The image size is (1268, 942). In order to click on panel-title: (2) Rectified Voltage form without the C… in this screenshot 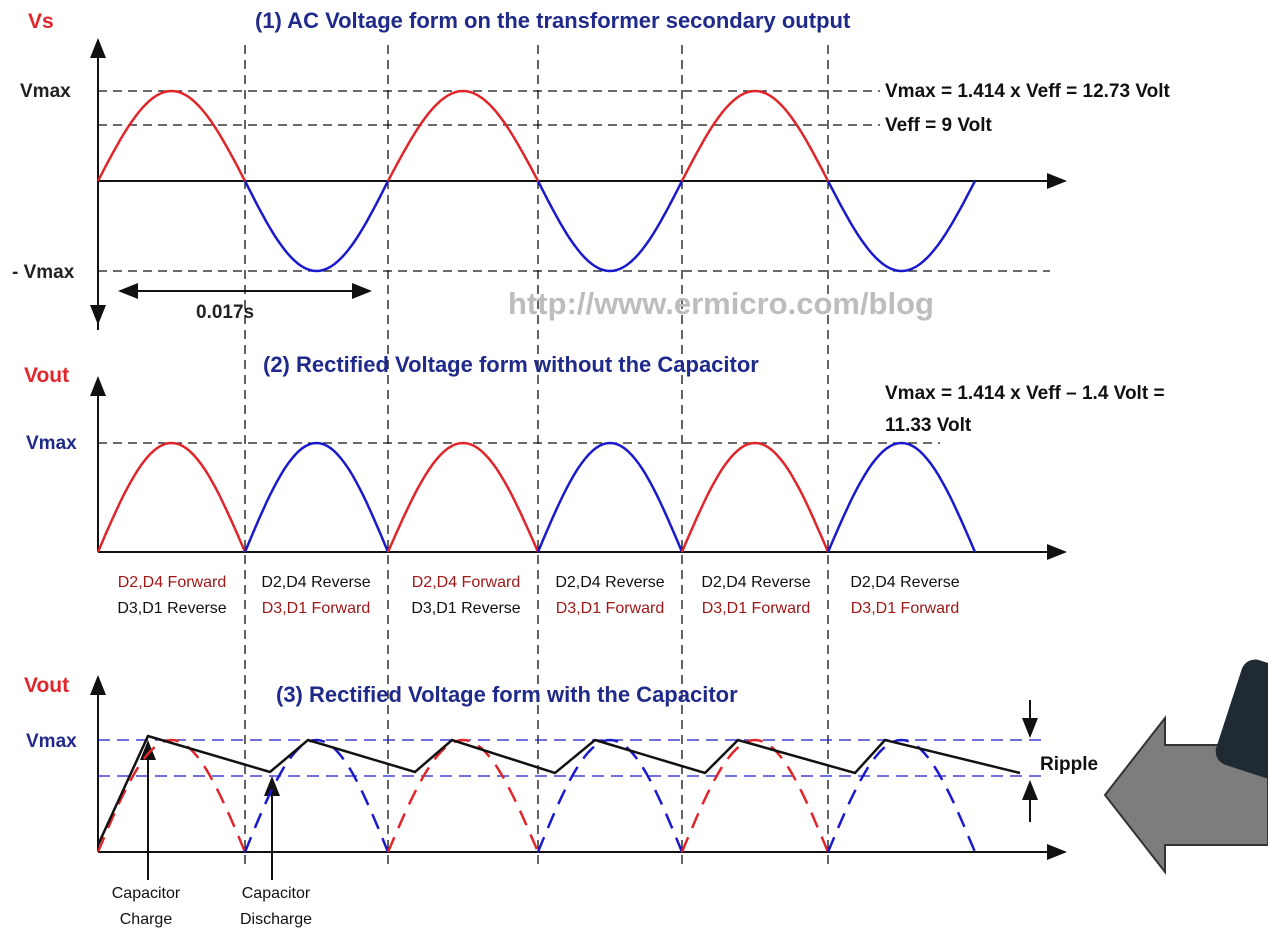, I will do `click(511, 364)`.